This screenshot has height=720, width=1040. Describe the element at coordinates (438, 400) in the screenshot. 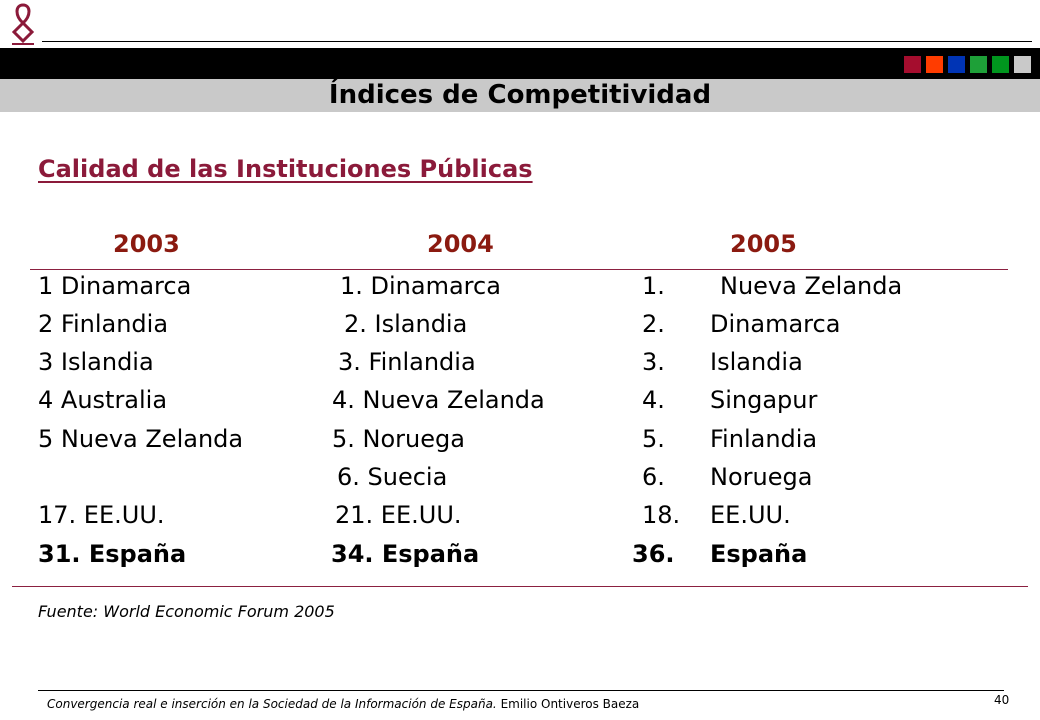

I see `row-2004: 4. Nueva Zelanda` at that location.